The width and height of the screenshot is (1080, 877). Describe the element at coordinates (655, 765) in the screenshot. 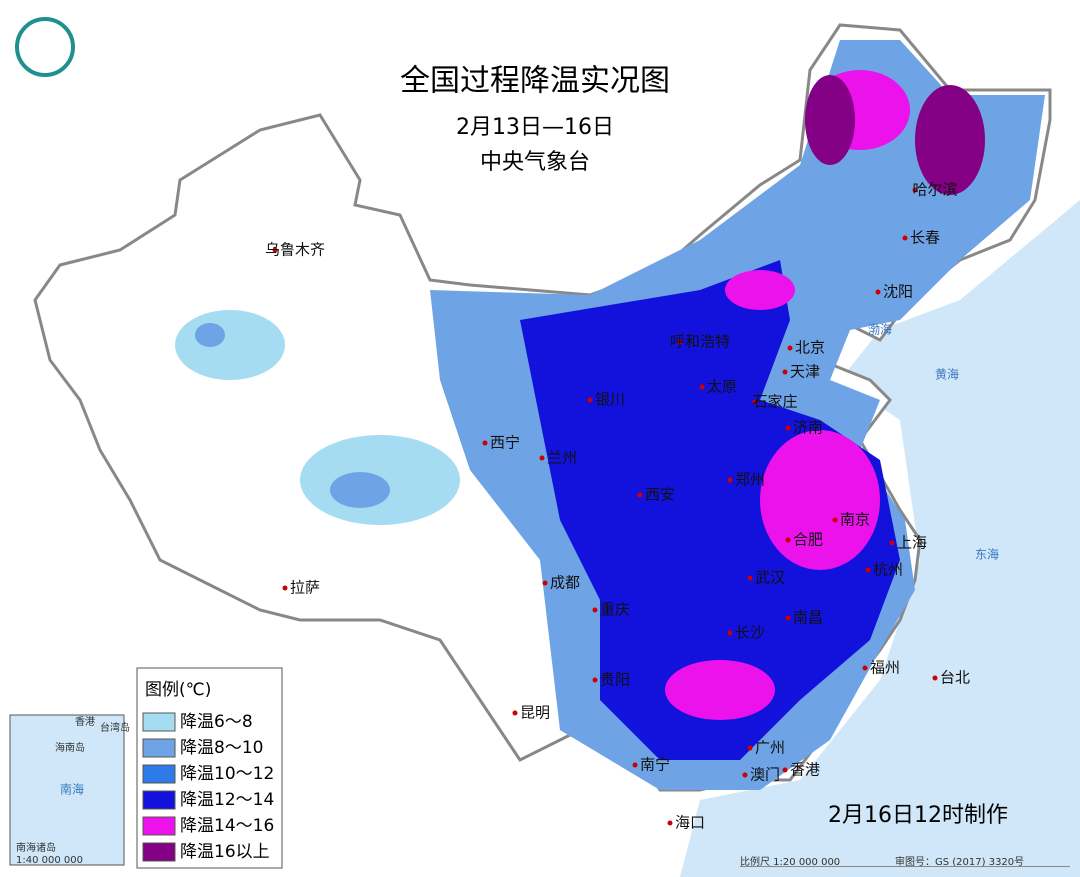

I see `city-label: 南宁` at that location.